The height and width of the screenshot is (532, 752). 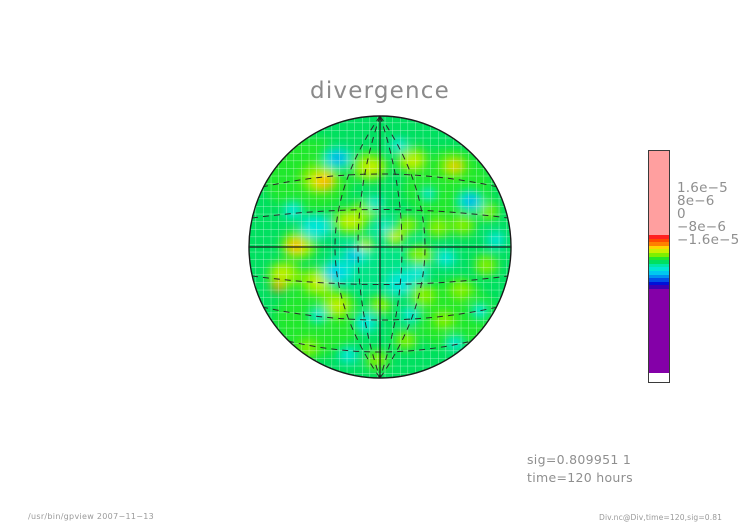 I want to click on footer-command-stamp: /usr/bin/gpview 2007−11−13, so click(x=91, y=516).